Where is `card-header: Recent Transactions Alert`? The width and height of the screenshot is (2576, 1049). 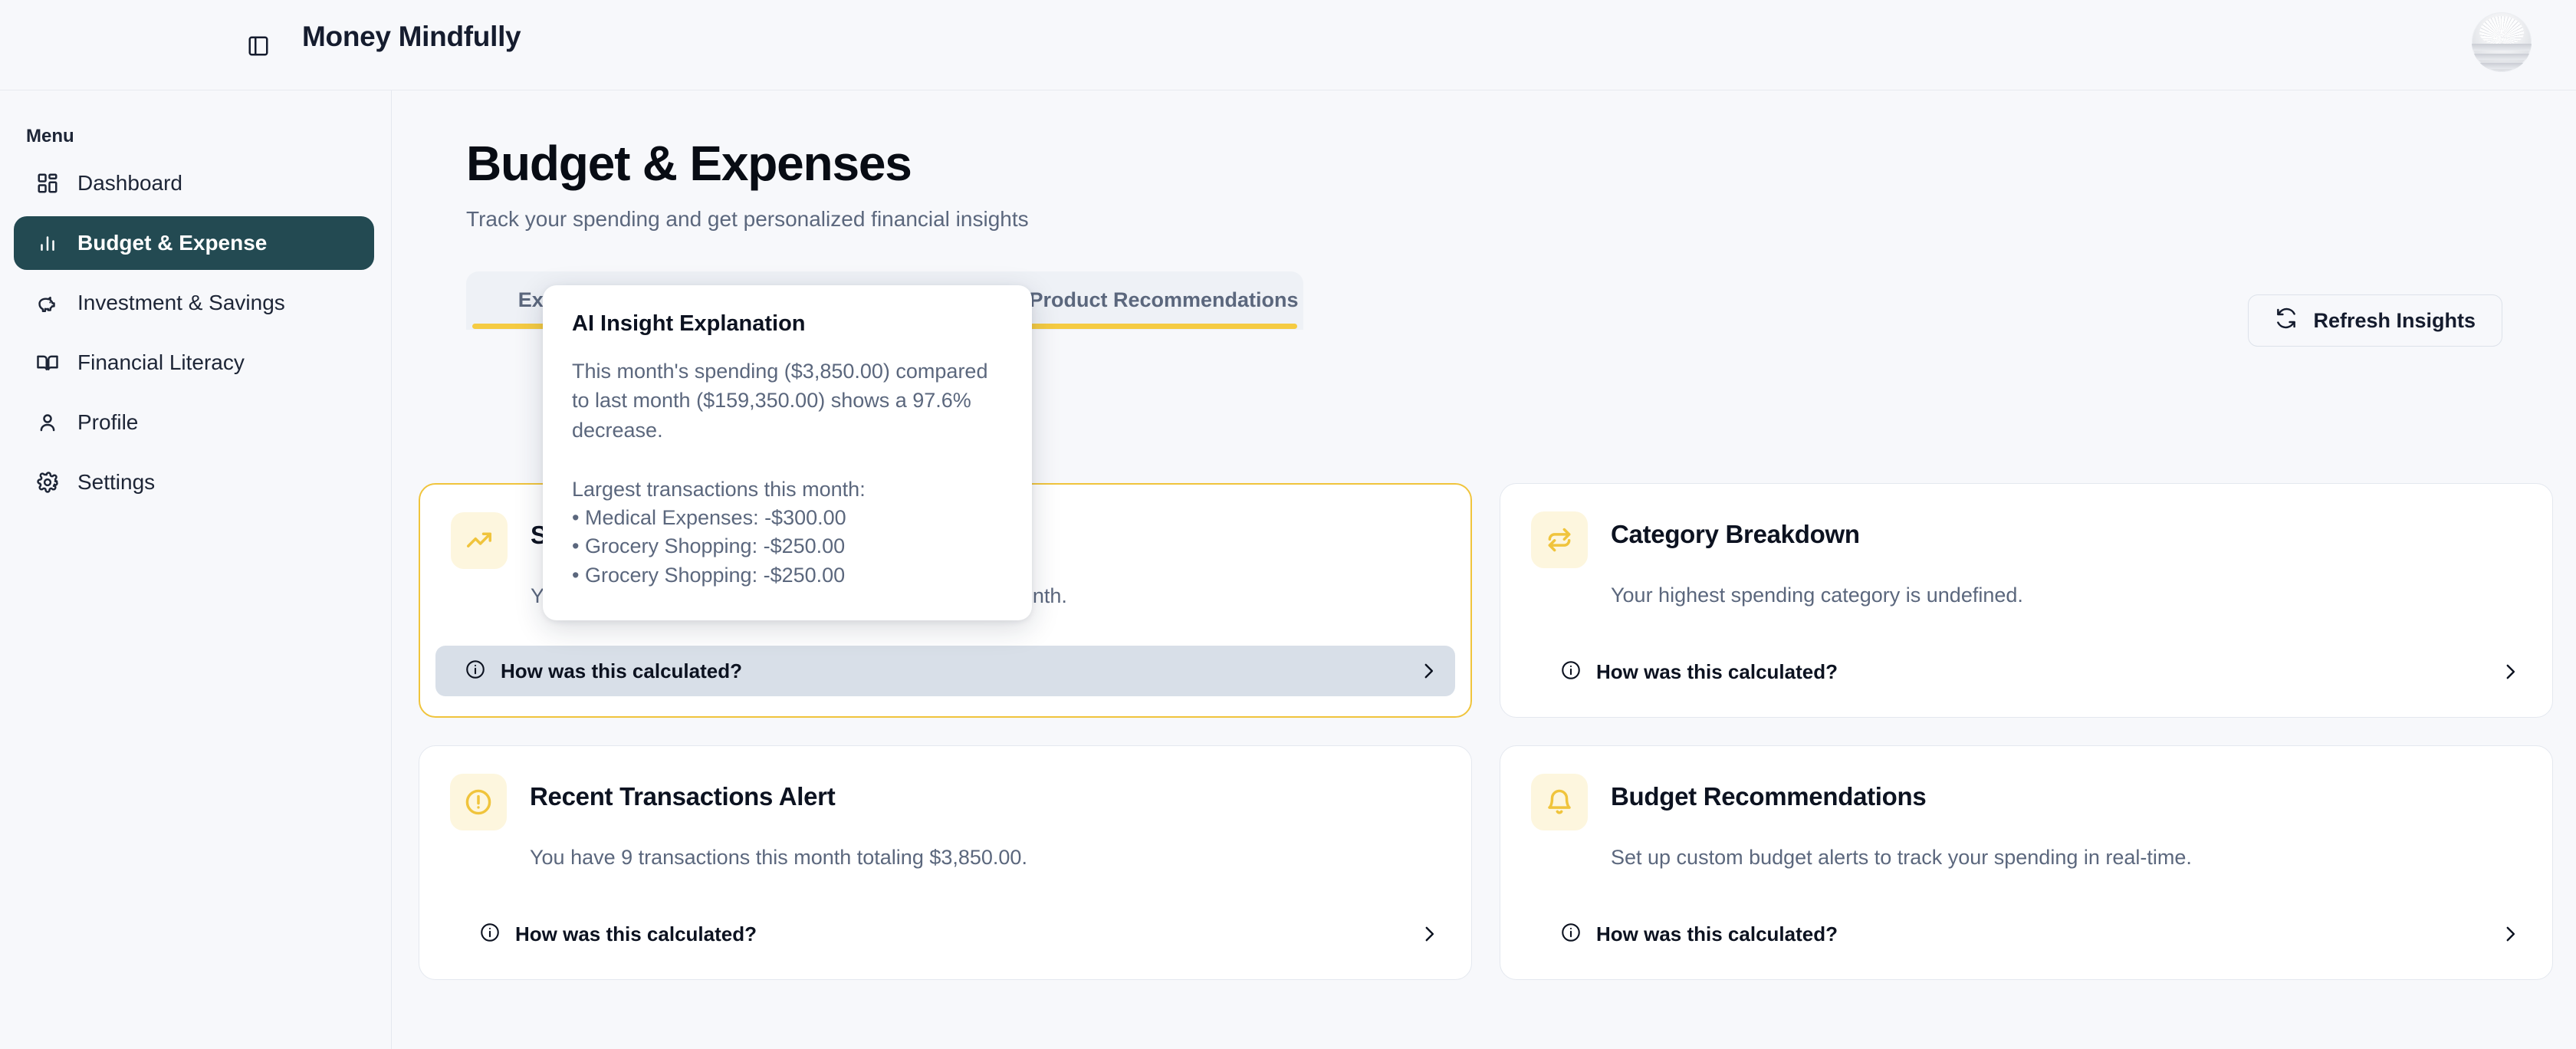
card-header: Recent Transactions Alert is located at coordinates (946, 802).